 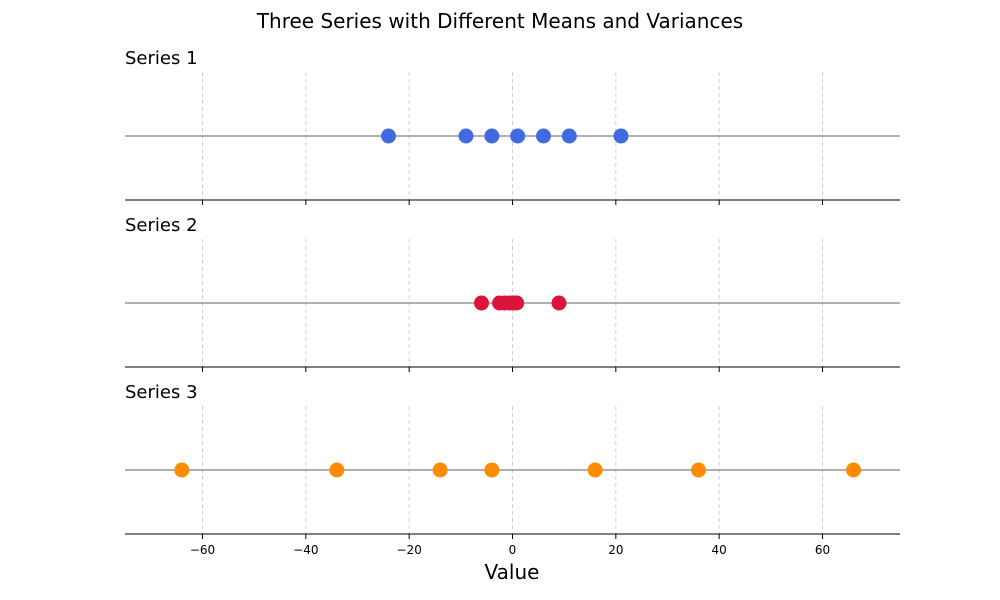 I want to click on series-label: Series 2, so click(x=161, y=225).